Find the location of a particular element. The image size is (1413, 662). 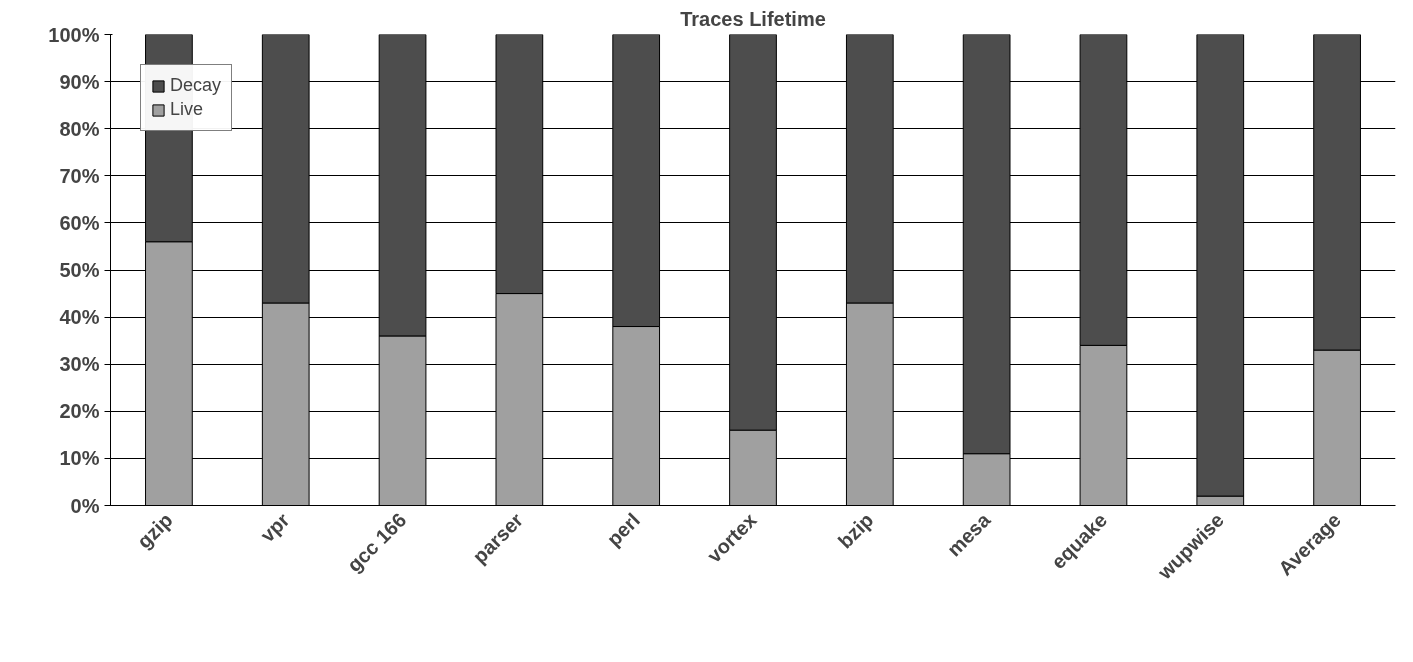

y-tick-label: 40% is located at coordinates (79, 317).